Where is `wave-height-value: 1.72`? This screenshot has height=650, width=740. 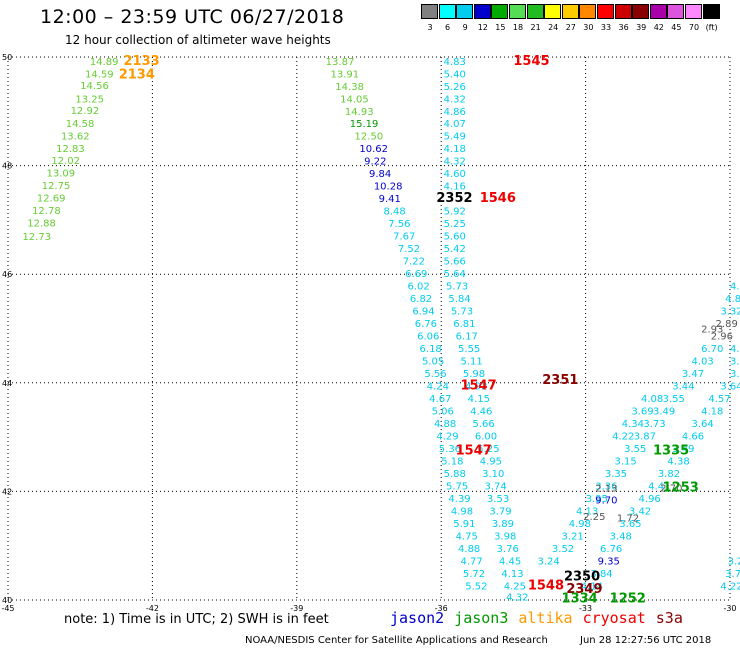
wave-height-value: 1.72 is located at coordinates (628, 518).